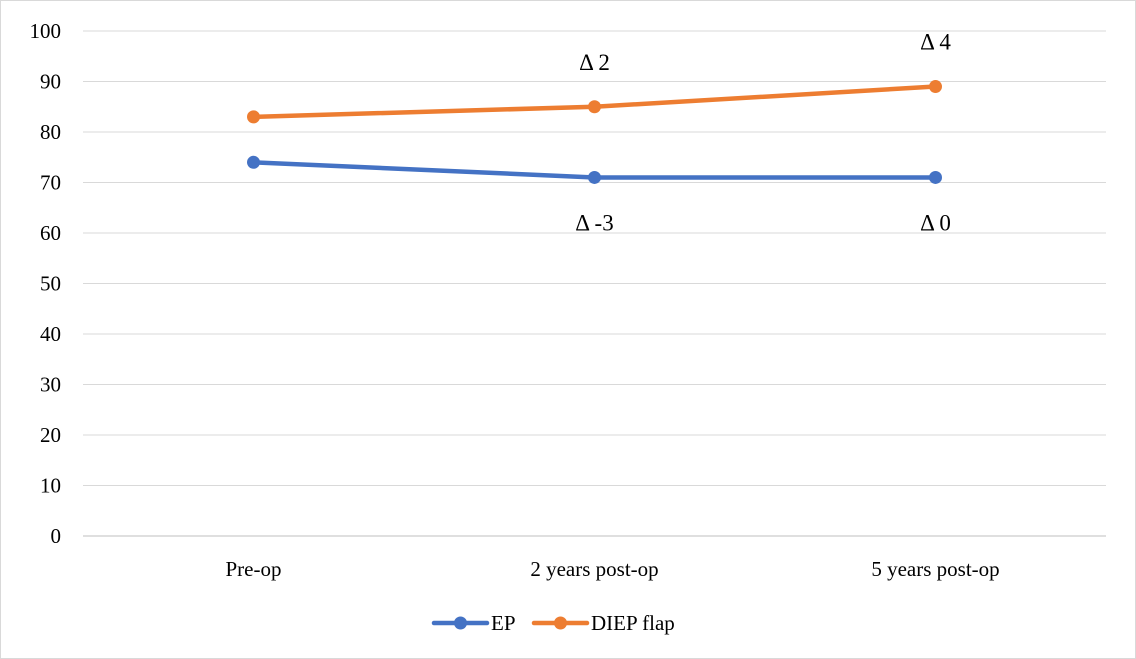 The height and width of the screenshot is (659, 1136). Describe the element at coordinates (503, 623) in the screenshot. I see `legend-label: EP` at that location.